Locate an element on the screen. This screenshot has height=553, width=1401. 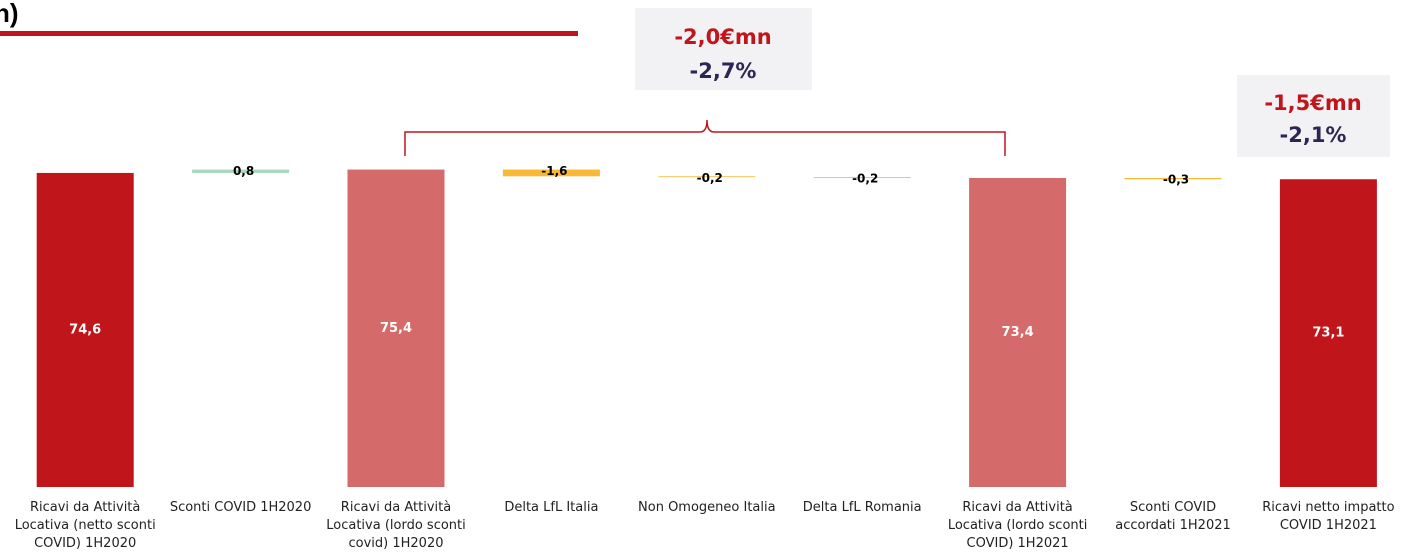
x-tick-label: Sconti COVID 1H2020 is located at coordinates (240, 507).